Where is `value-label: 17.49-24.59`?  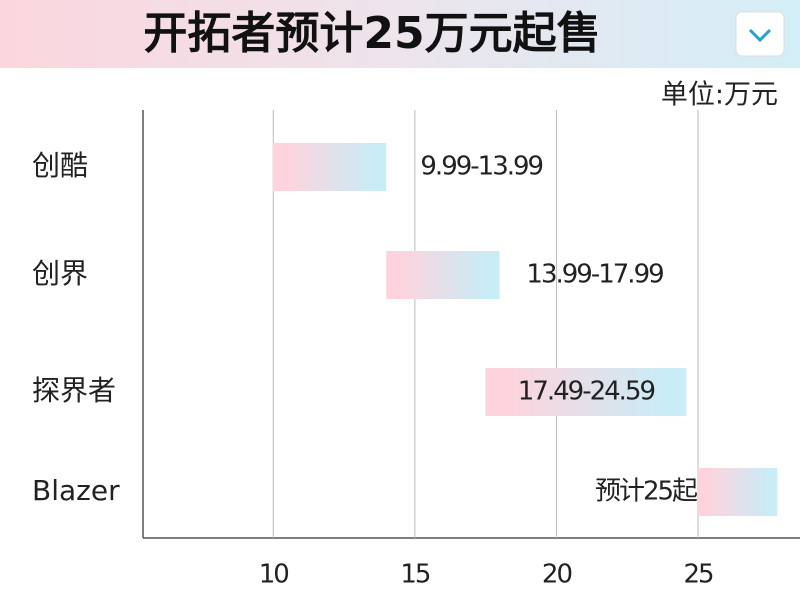 value-label: 17.49-24.59 is located at coordinates (586, 392).